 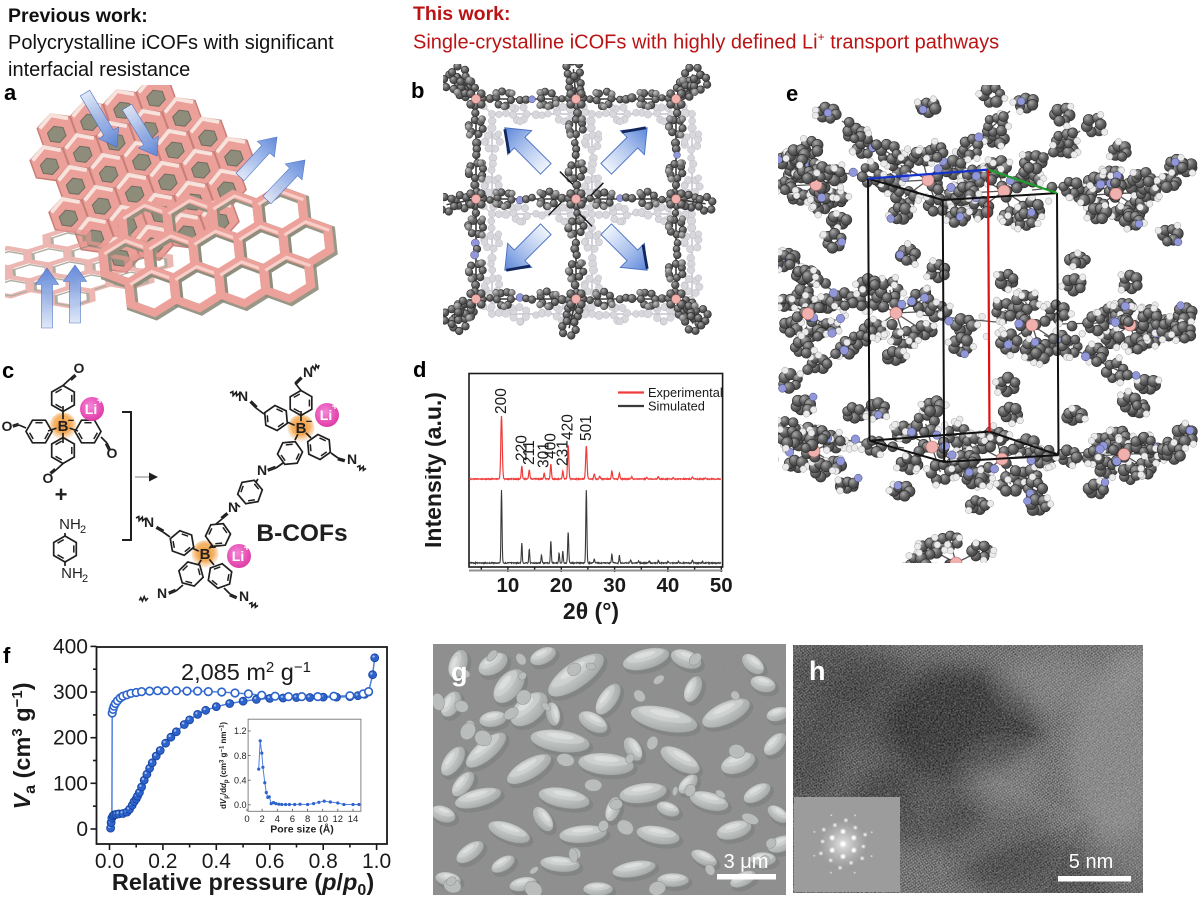 I want to click on svg-text: Intensity (a.u.), so click(x=435, y=470).